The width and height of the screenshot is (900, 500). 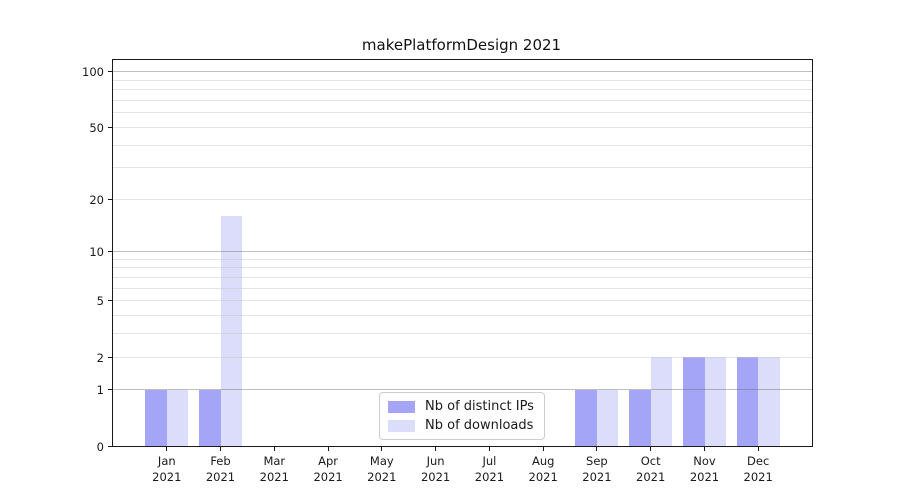 What do you see at coordinates (461, 45) in the screenshot?
I see `chart-title: makePlatformDesign 2021` at bounding box center [461, 45].